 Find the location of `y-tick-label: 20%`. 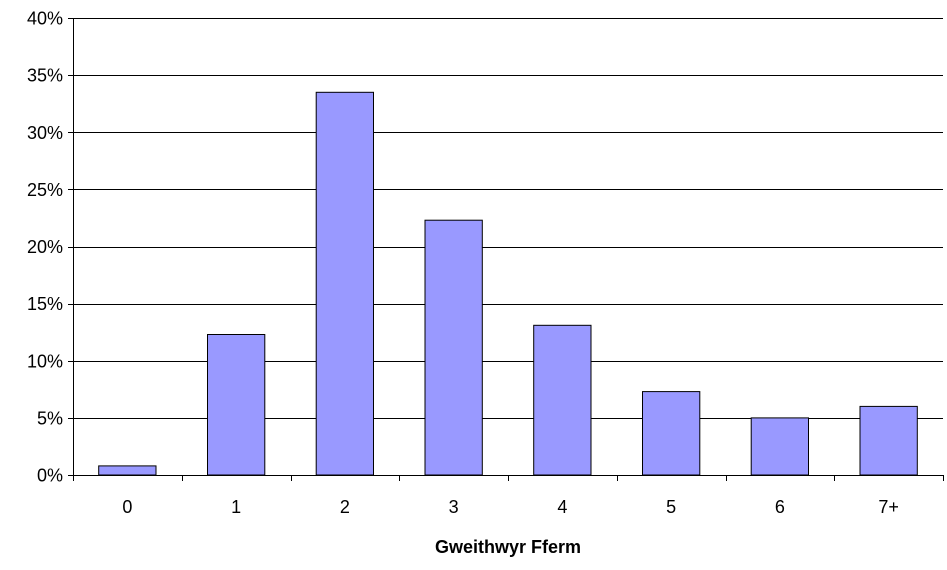

y-tick-label: 20% is located at coordinates (45, 247).